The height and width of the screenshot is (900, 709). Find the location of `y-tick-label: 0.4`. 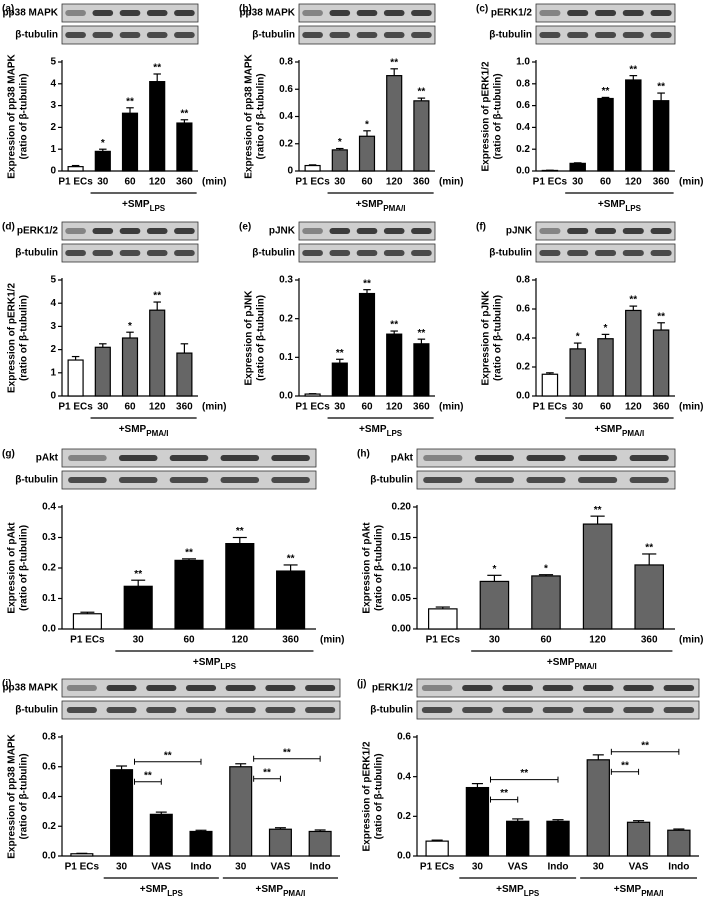

y-tick-label: 0.4 is located at coordinates (523, 127).